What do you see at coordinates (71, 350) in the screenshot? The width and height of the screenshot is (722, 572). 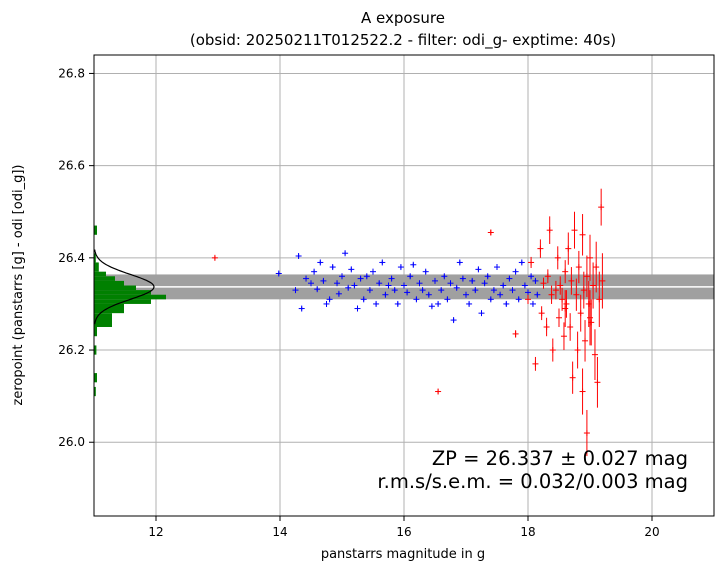 I see `y-tick-label: 26.2` at bounding box center [71, 350].